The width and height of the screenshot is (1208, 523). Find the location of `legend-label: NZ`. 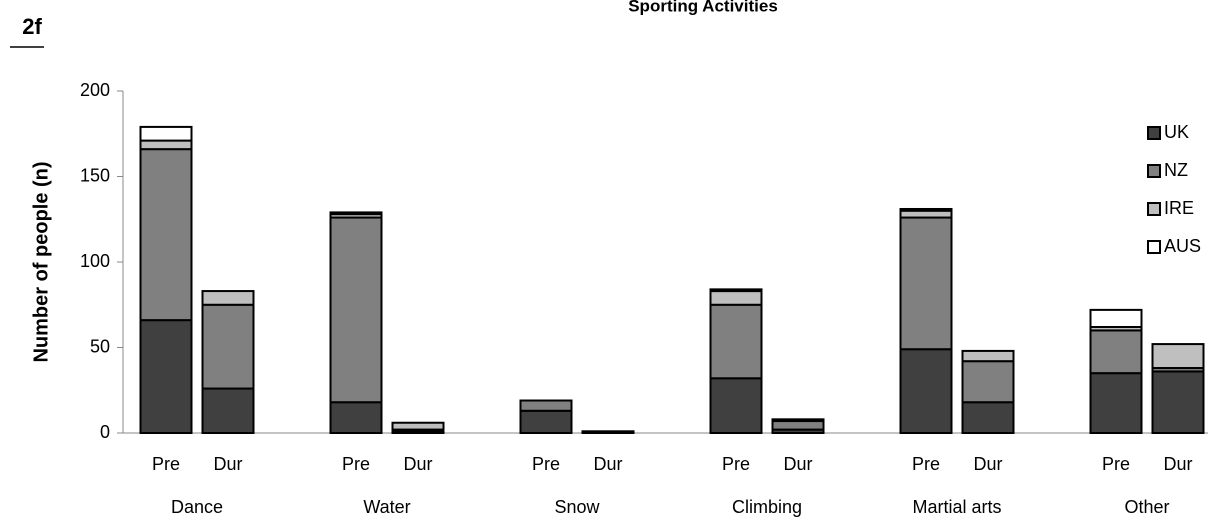

legend-label: NZ is located at coordinates (1176, 170).